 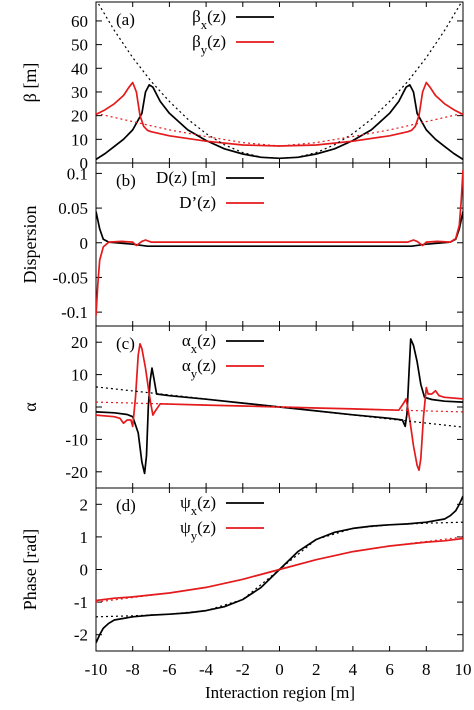 I want to click on x-tick-label: 10, so click(x=463, y=669).